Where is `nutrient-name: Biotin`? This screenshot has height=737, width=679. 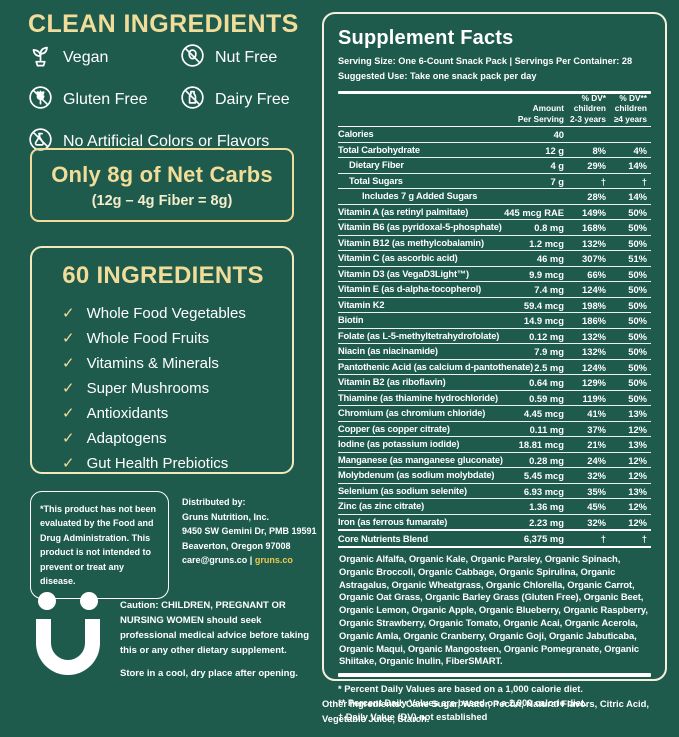 nutrient-name: Biotin is located at coordinates (351, 320).